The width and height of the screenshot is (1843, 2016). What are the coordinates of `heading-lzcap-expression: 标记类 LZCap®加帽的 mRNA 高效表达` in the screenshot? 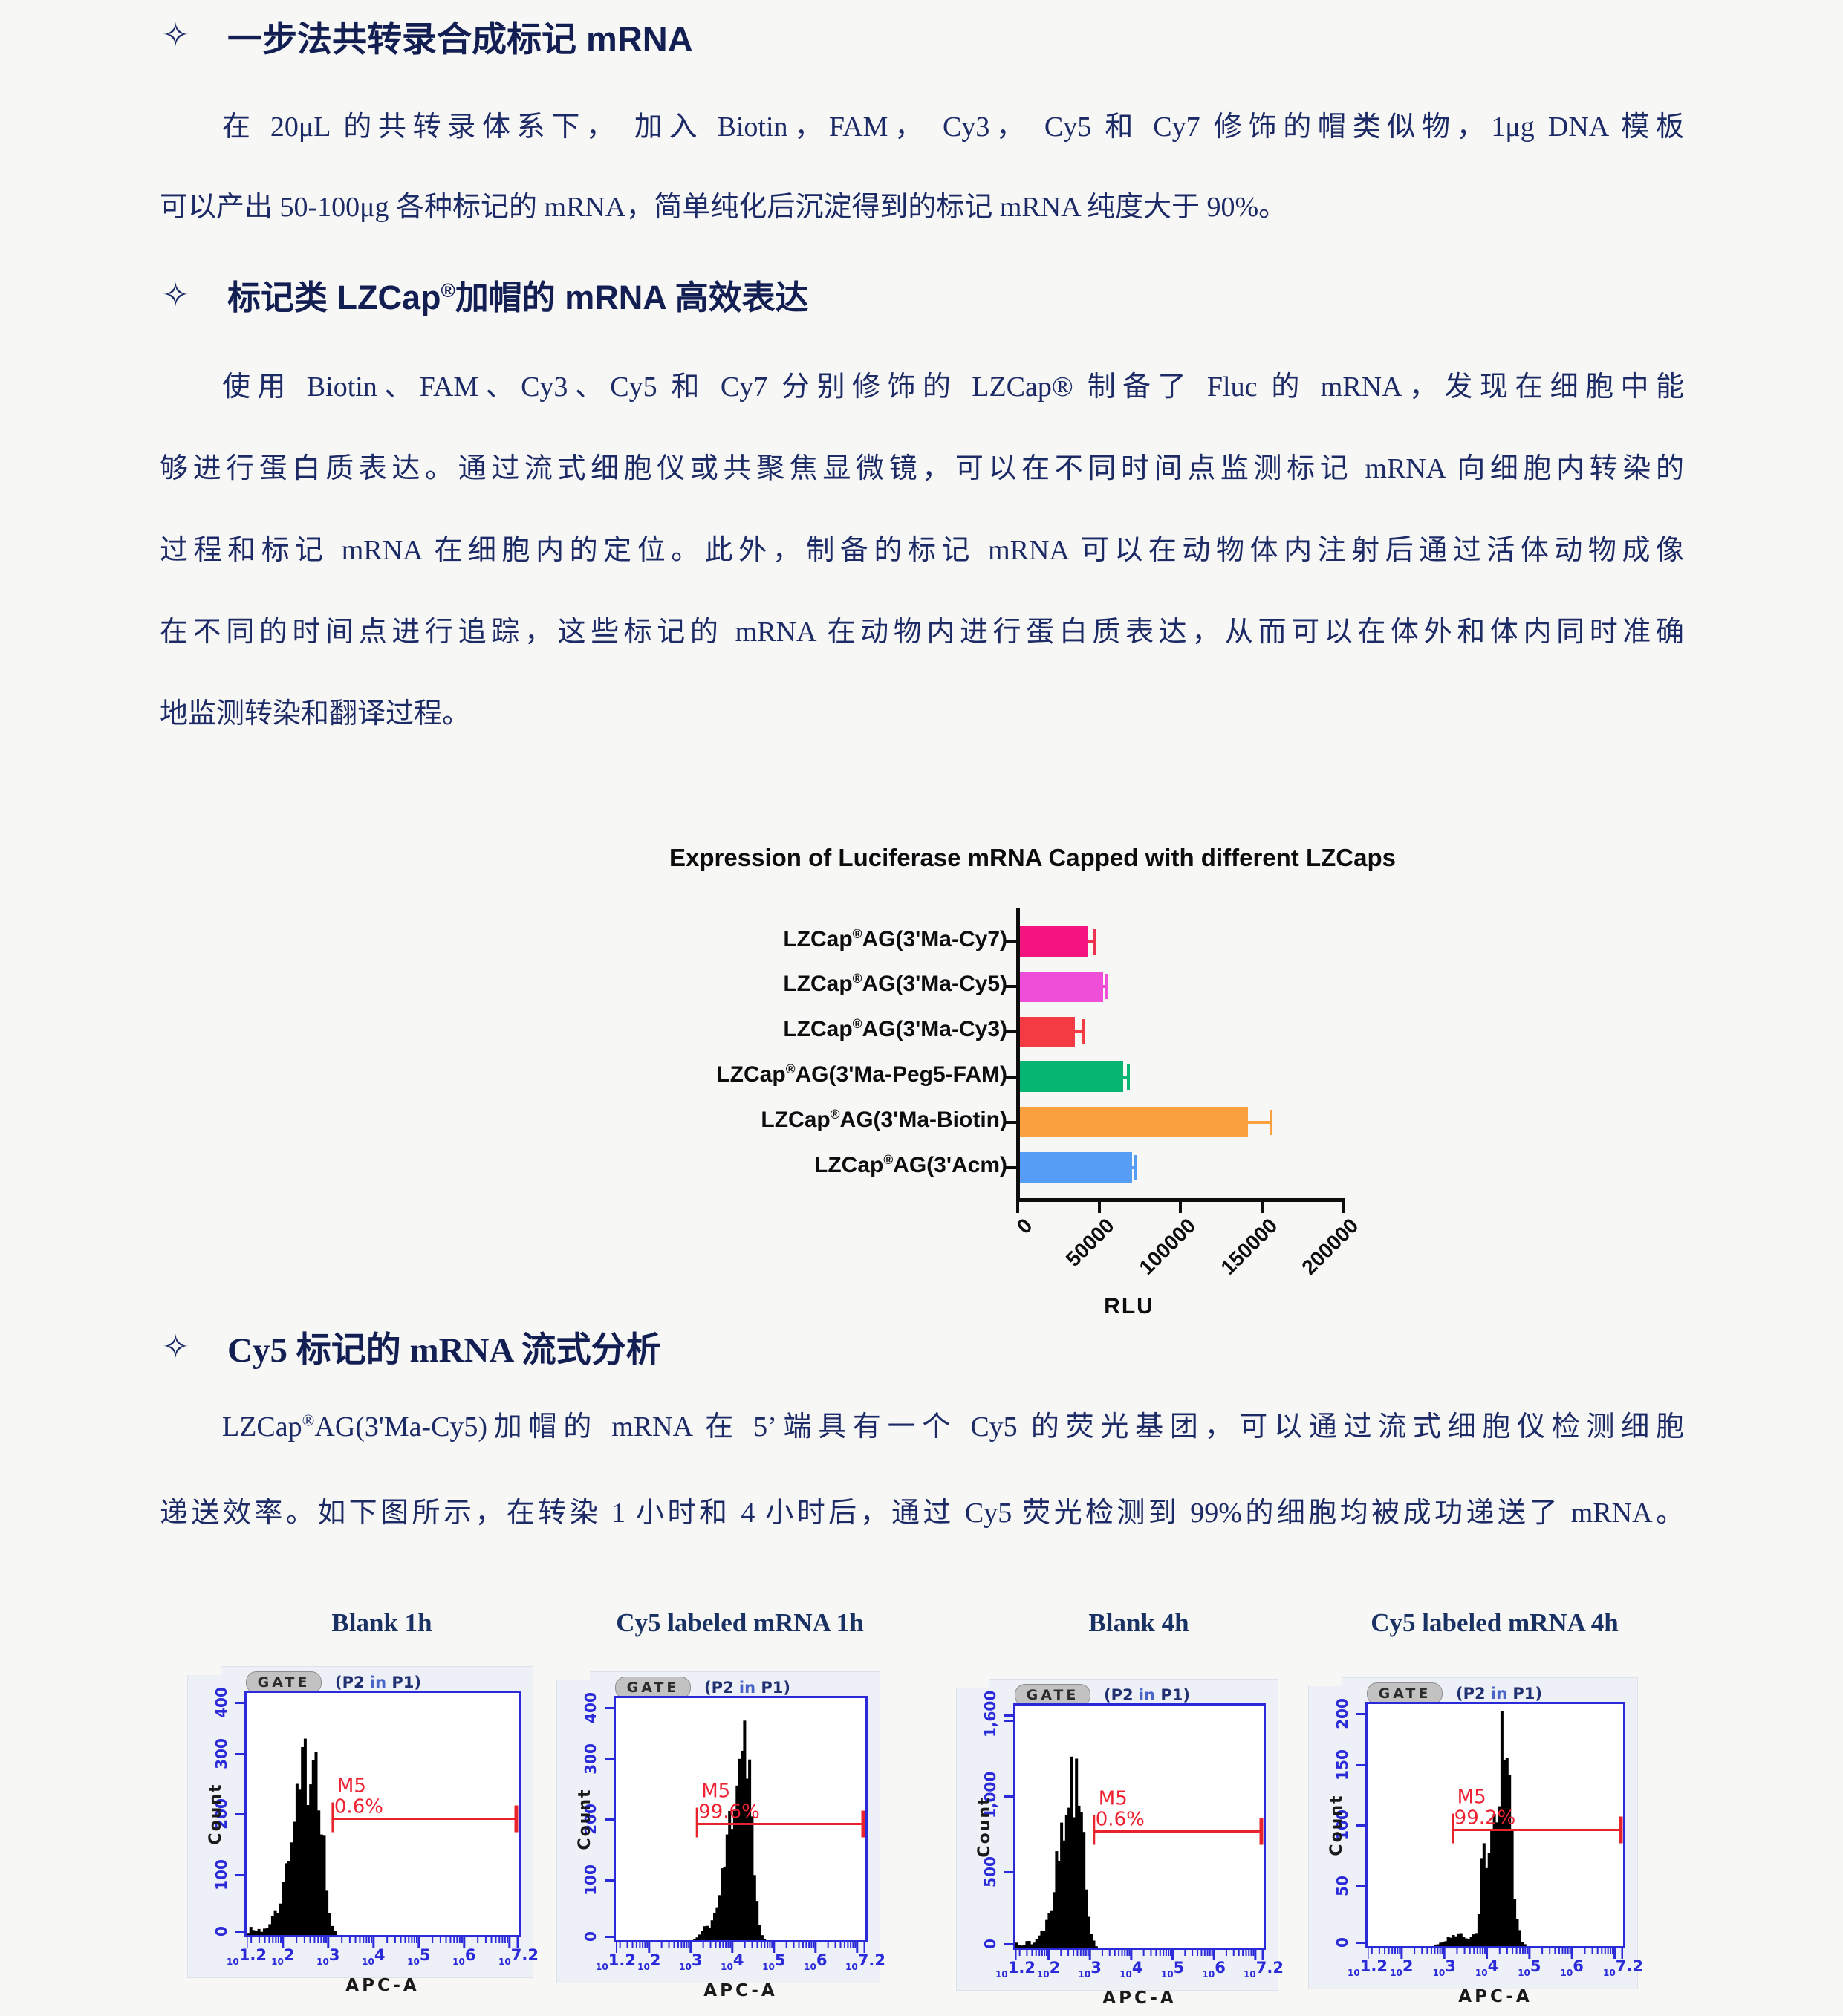 It's located at (518, 297).